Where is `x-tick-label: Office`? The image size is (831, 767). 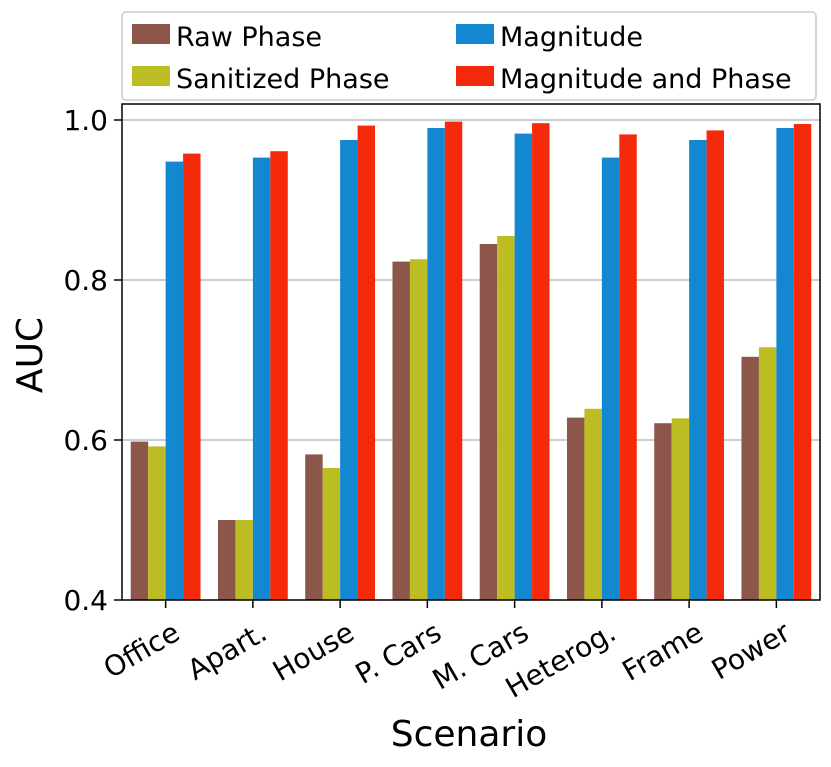
x-tick-label: Office is located at coordinates (141, 649).